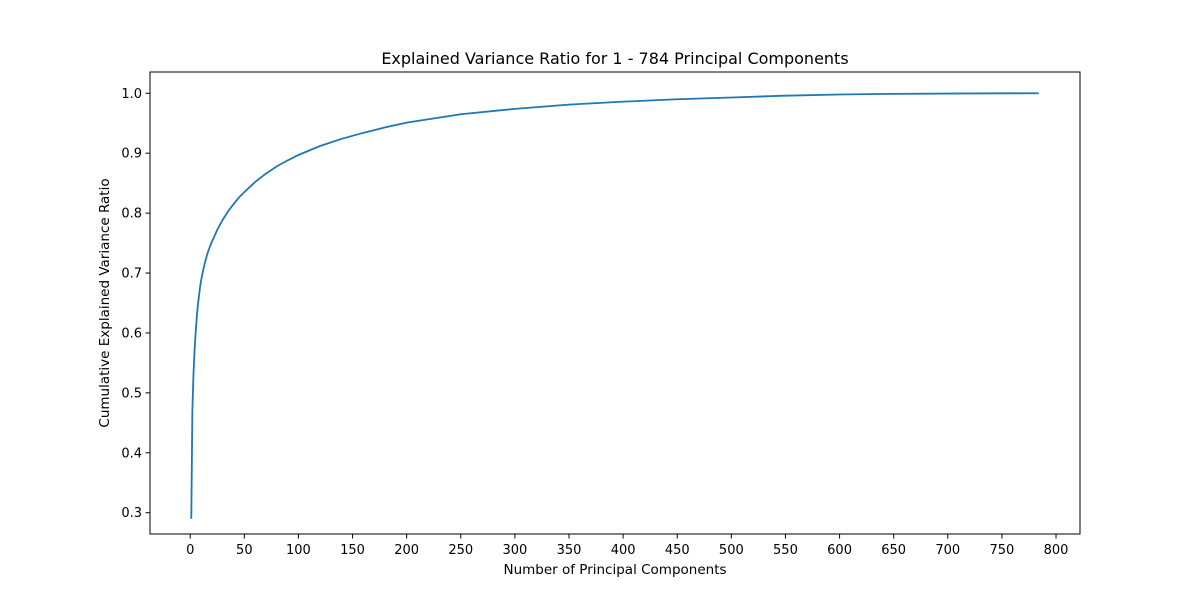 The image size is (1200, 600). Describe the element at coordinates (352, 550) in the screenshot. I see `x-tick-label: 150` at that location.